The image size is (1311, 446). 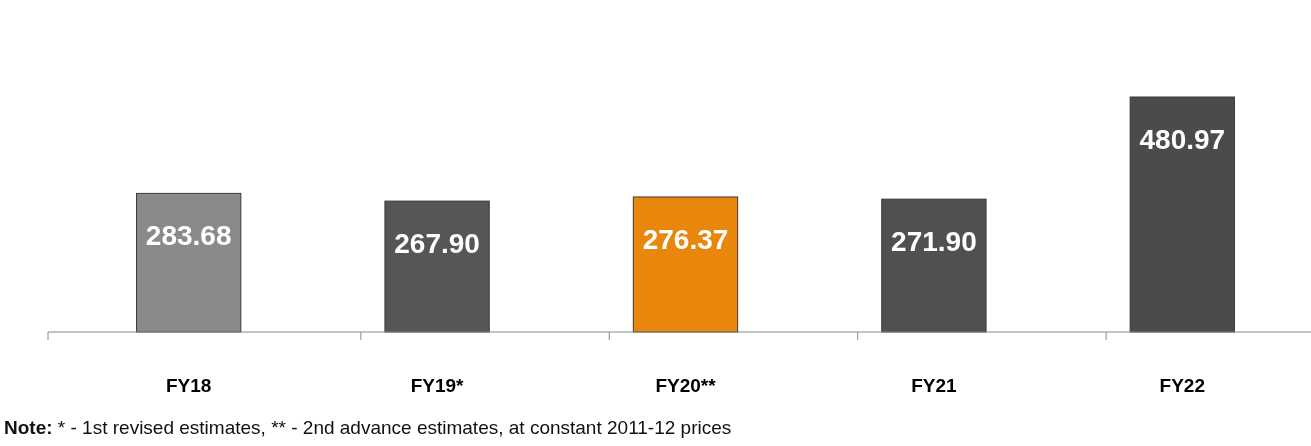 What do you see at coordinates (368, 427) in the screenshot?
I see `text: Note: * - 1st revised estimates, ** - 2nd advance estimates, at constant 2011-12 prices` at bounding box center [368, 427].